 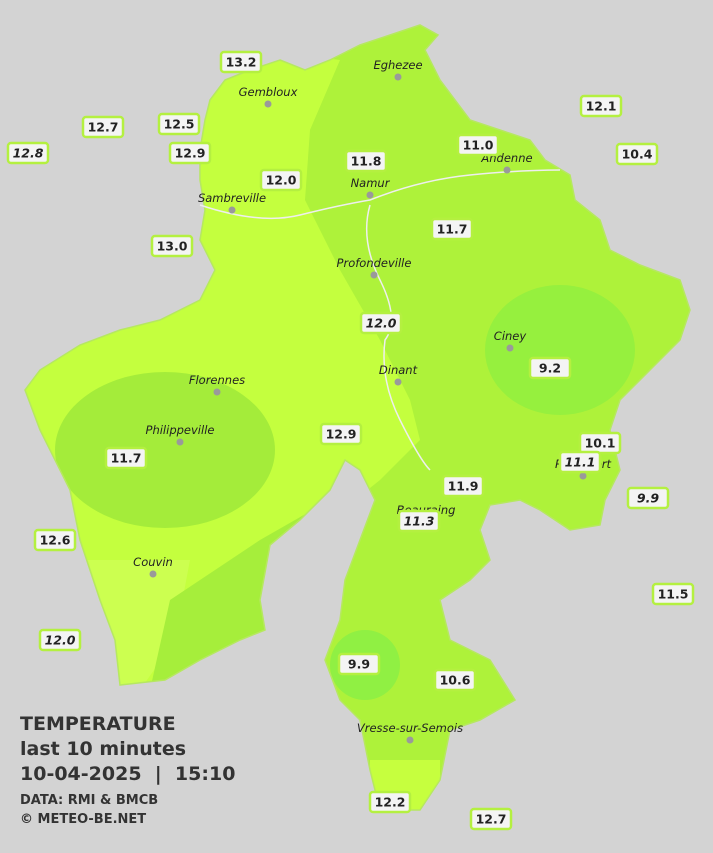 I want to click on reading-value: 11.5, so click(x=673, y=594).